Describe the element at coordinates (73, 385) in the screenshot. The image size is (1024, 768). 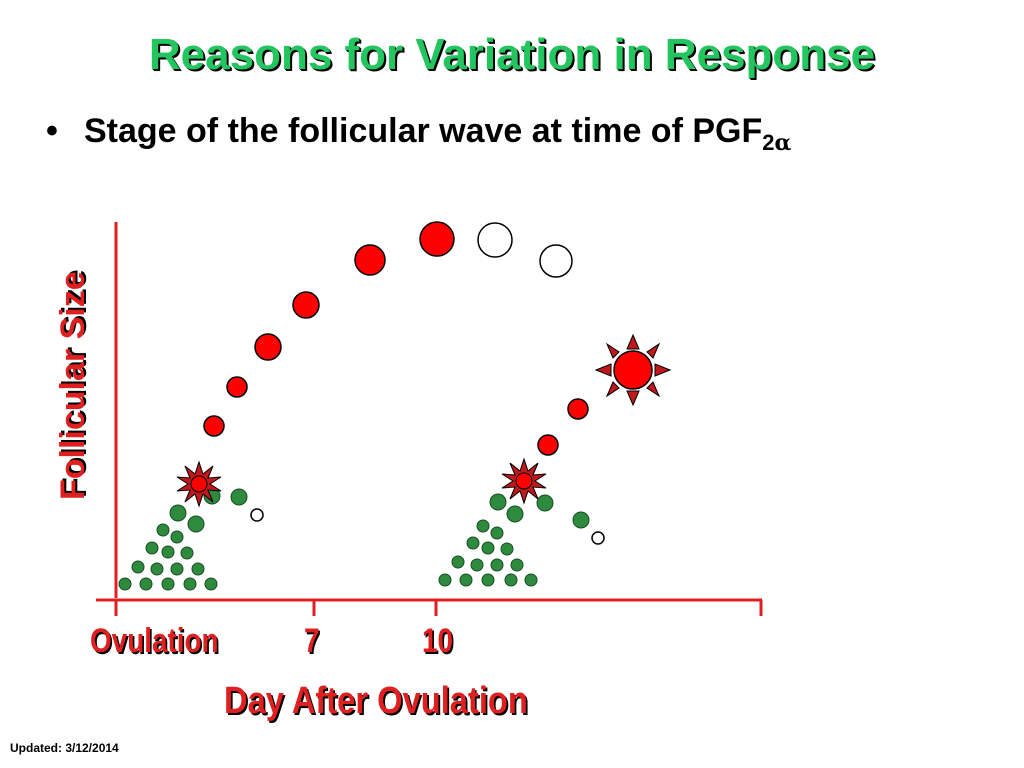
I see `y-axis-label: Follicular Size` at that location.